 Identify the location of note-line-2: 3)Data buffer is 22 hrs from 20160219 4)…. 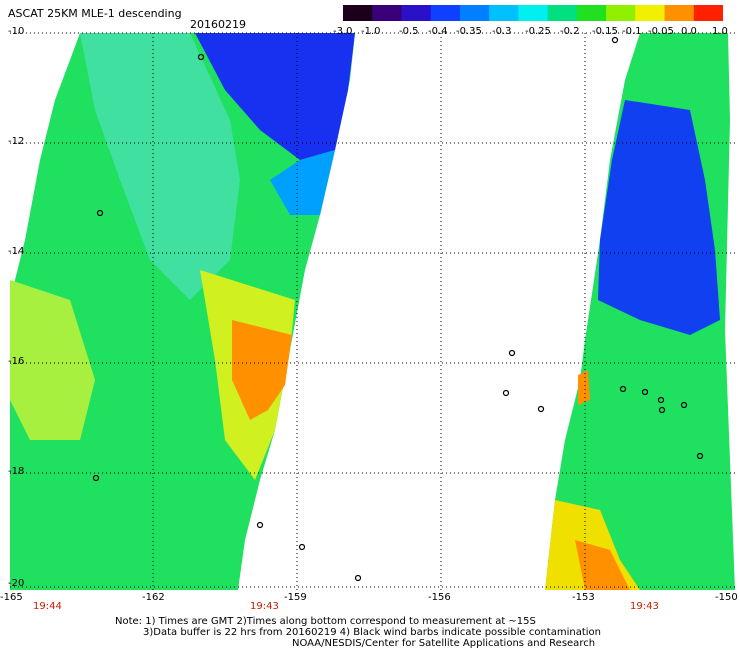
(372, 632).